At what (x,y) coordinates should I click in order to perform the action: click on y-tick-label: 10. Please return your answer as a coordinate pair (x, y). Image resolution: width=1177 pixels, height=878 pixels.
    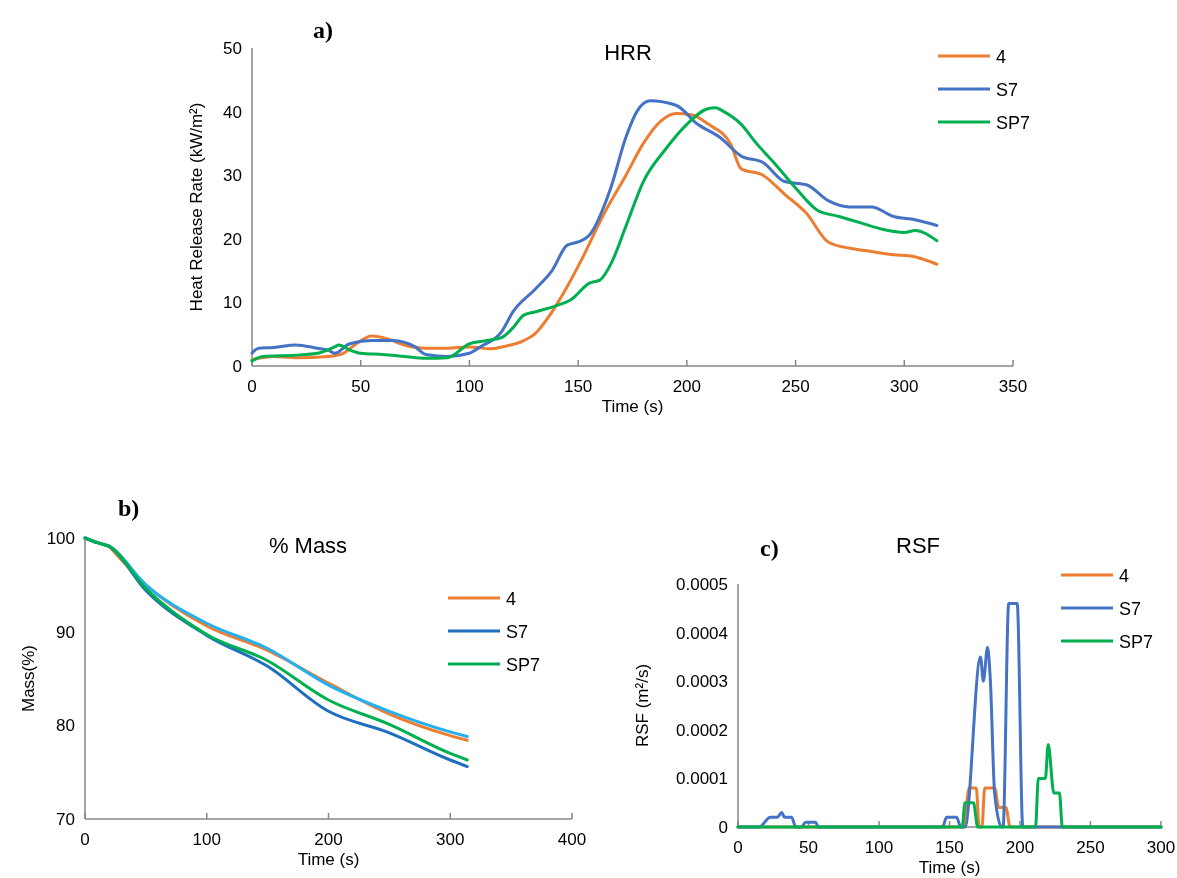
    Looking at the image, I should click on (232, 303).